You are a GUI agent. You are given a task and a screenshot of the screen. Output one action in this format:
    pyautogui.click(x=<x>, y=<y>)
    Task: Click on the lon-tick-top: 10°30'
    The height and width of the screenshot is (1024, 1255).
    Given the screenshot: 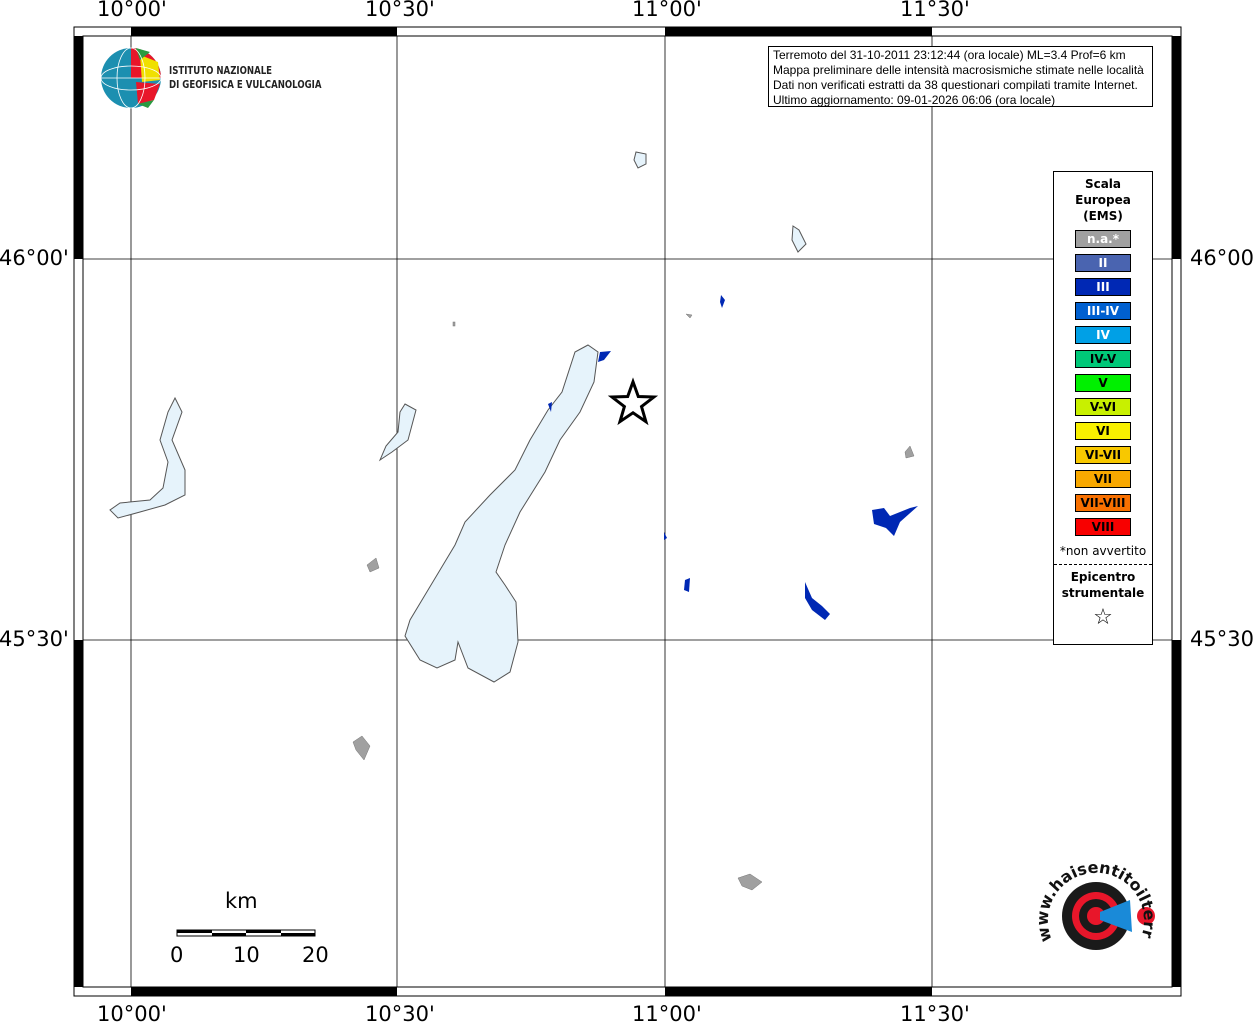 What is the action you would take?
    pyautogui.click(x=400, y=10)
    